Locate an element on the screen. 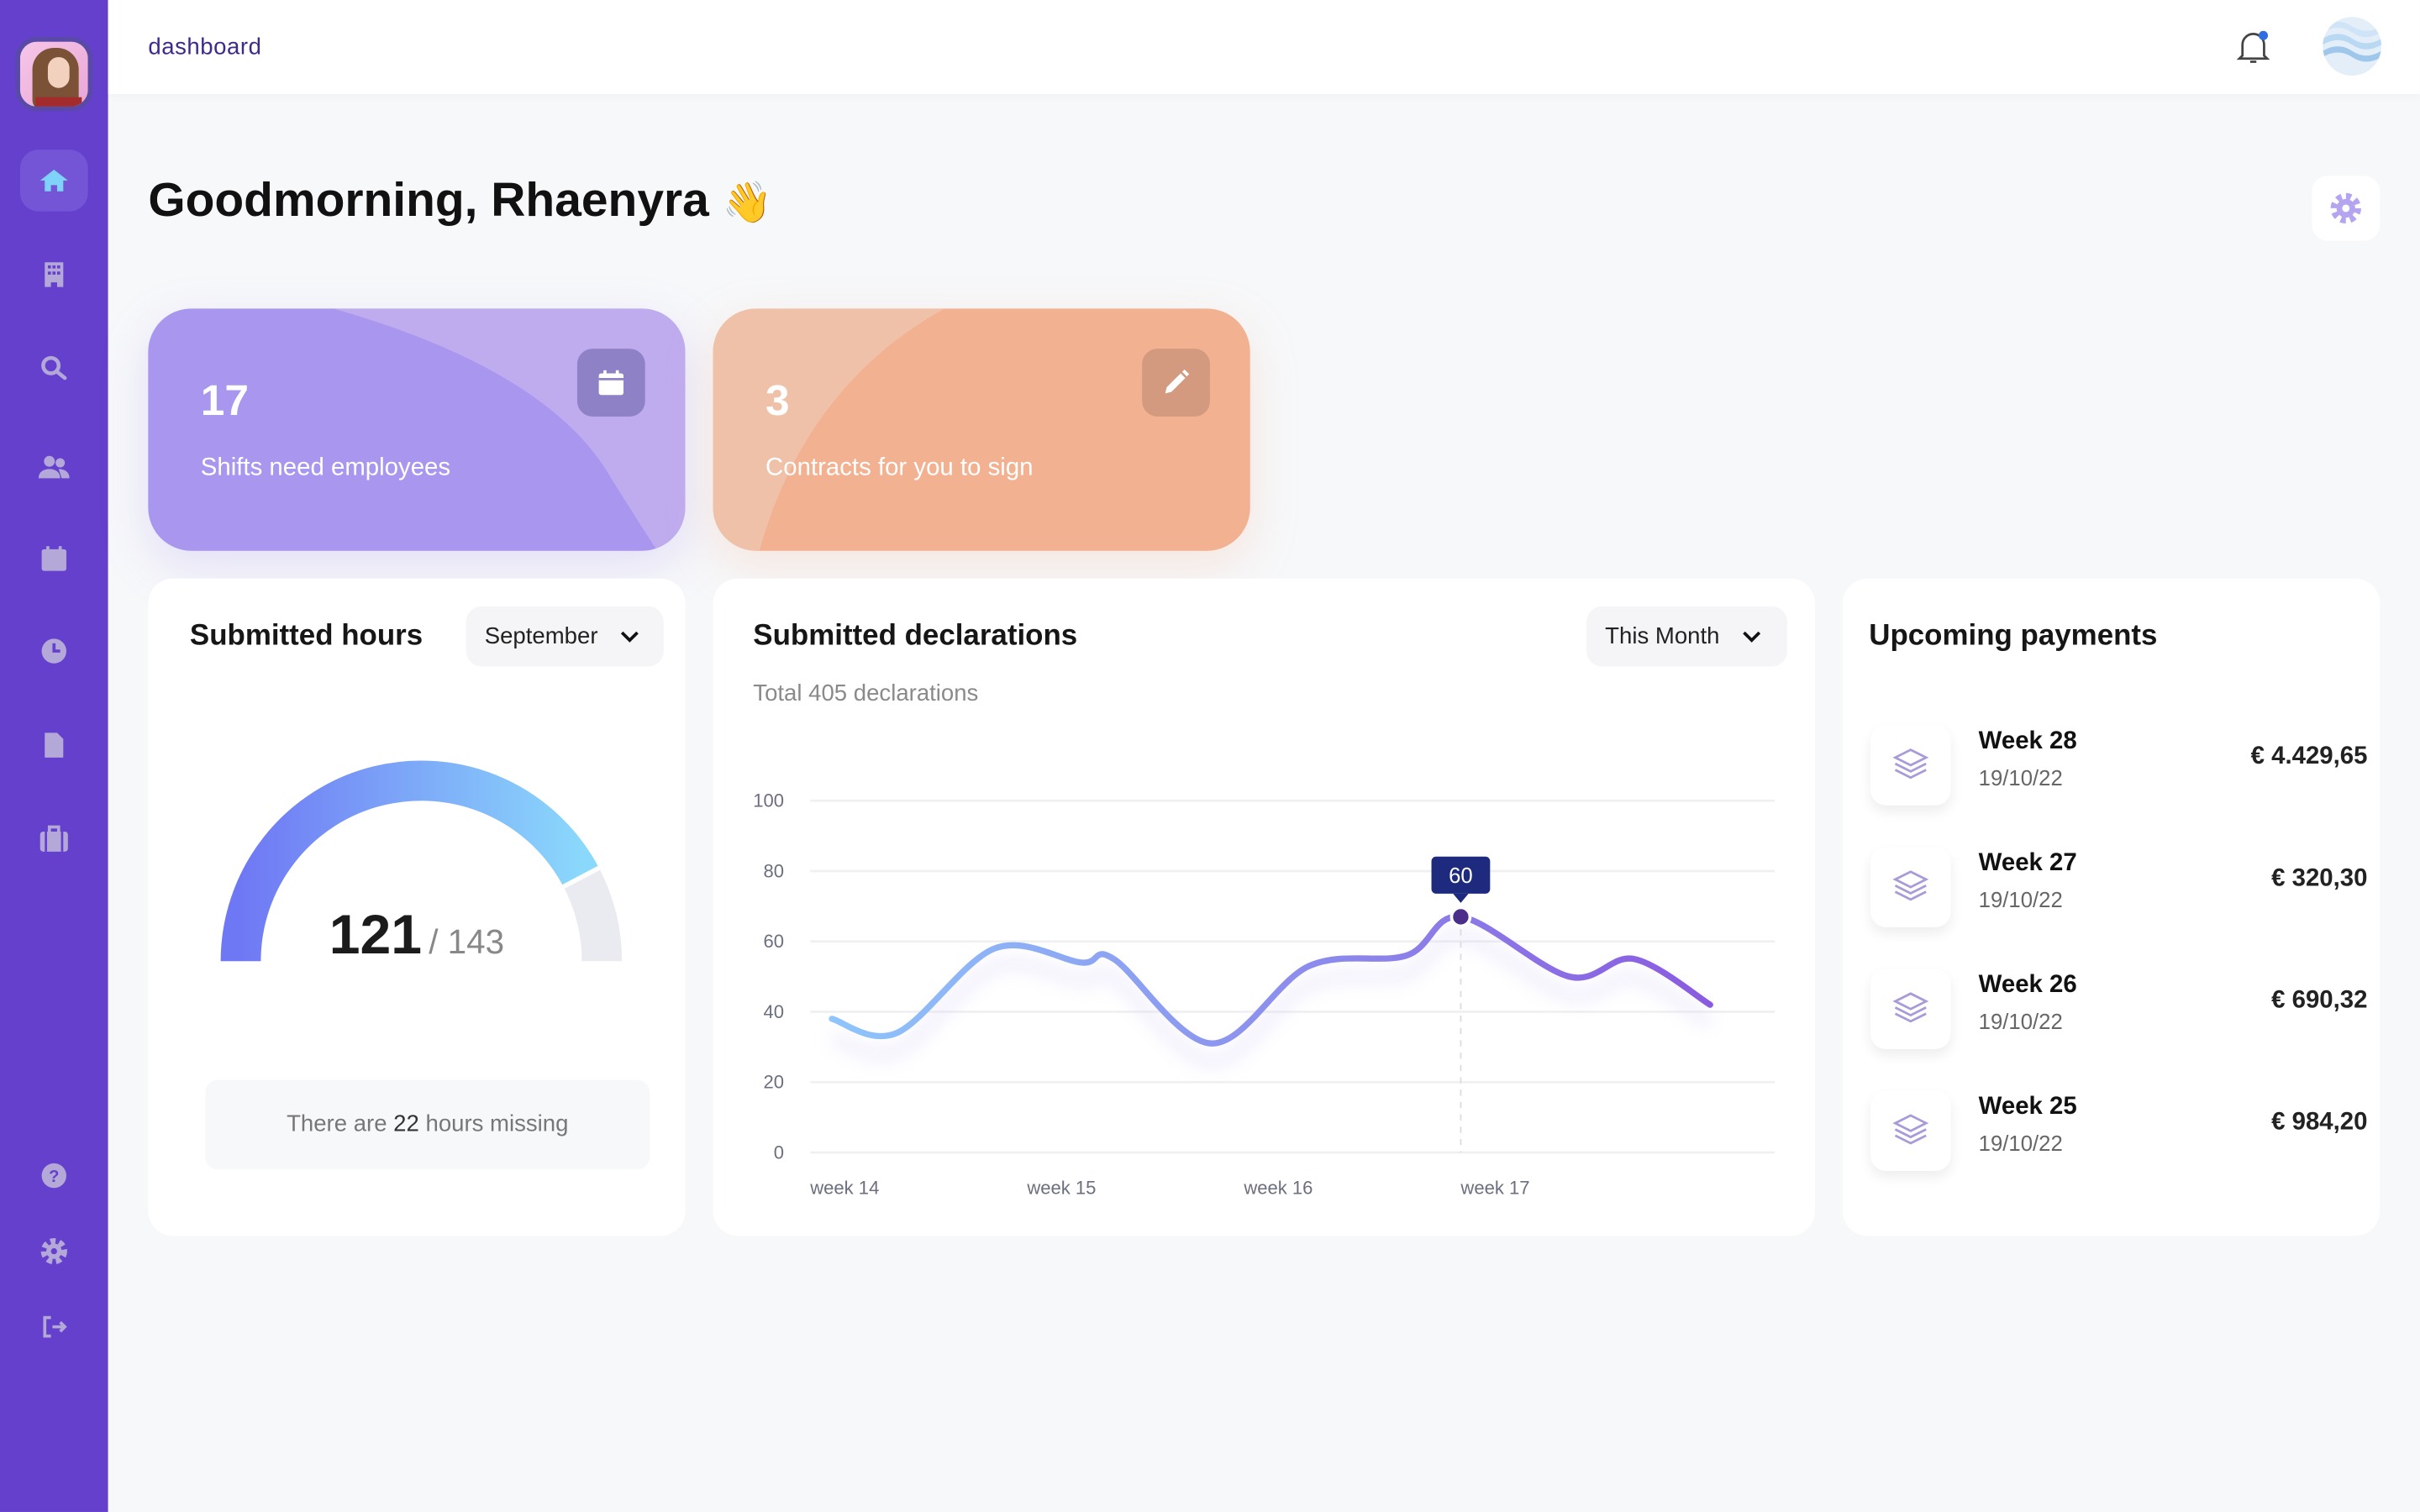 The image size is (2420, 1512). sidebar-item-search is located at coordinates (54, 368).